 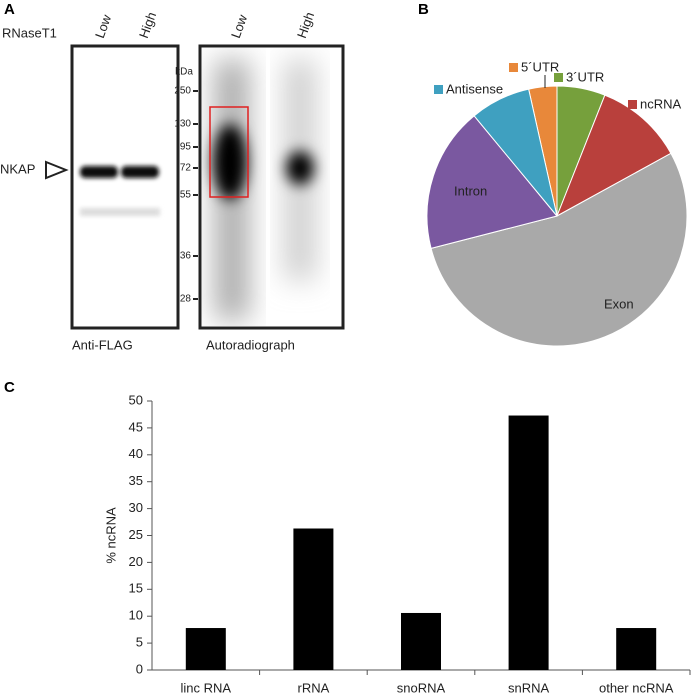 I want to click on slice-label: Exon, so click(x=619, y=303).